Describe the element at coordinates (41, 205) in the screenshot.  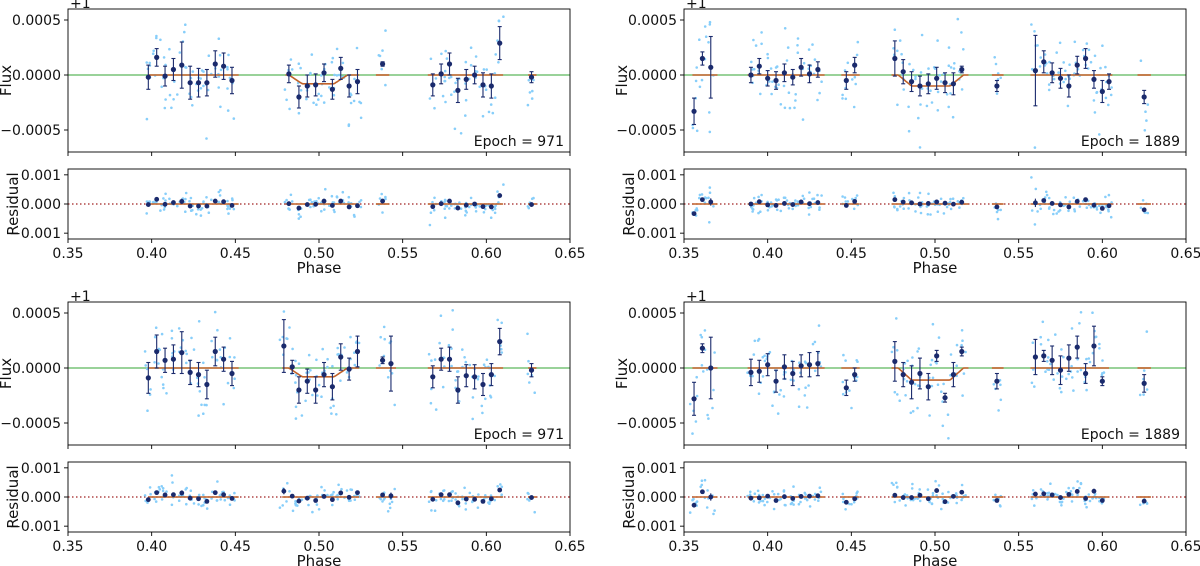
I see `residual-y-tick-label: 0.000` at that location.